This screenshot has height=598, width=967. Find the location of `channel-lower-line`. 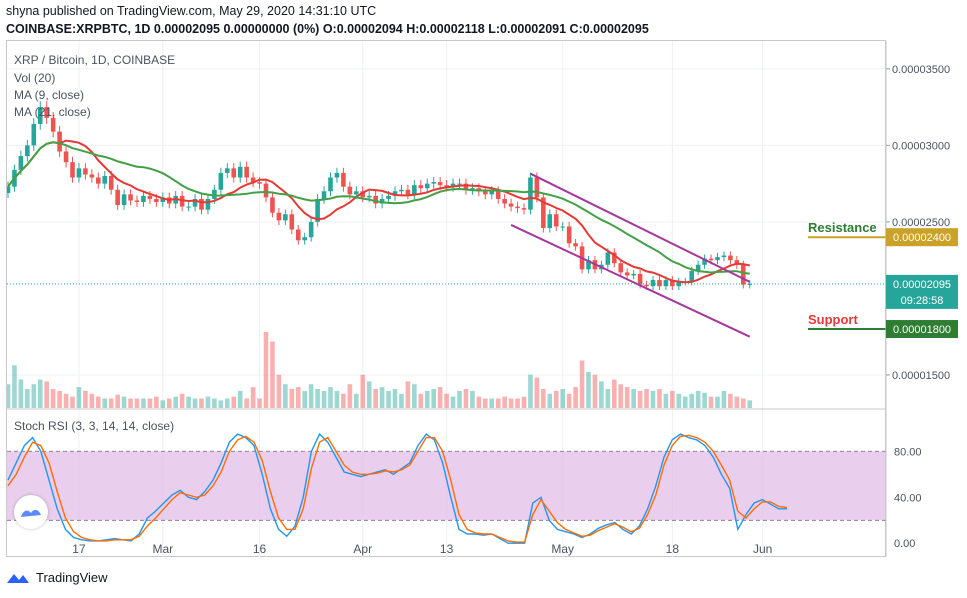

channel-lower-line is located at coordinates (630, 281).